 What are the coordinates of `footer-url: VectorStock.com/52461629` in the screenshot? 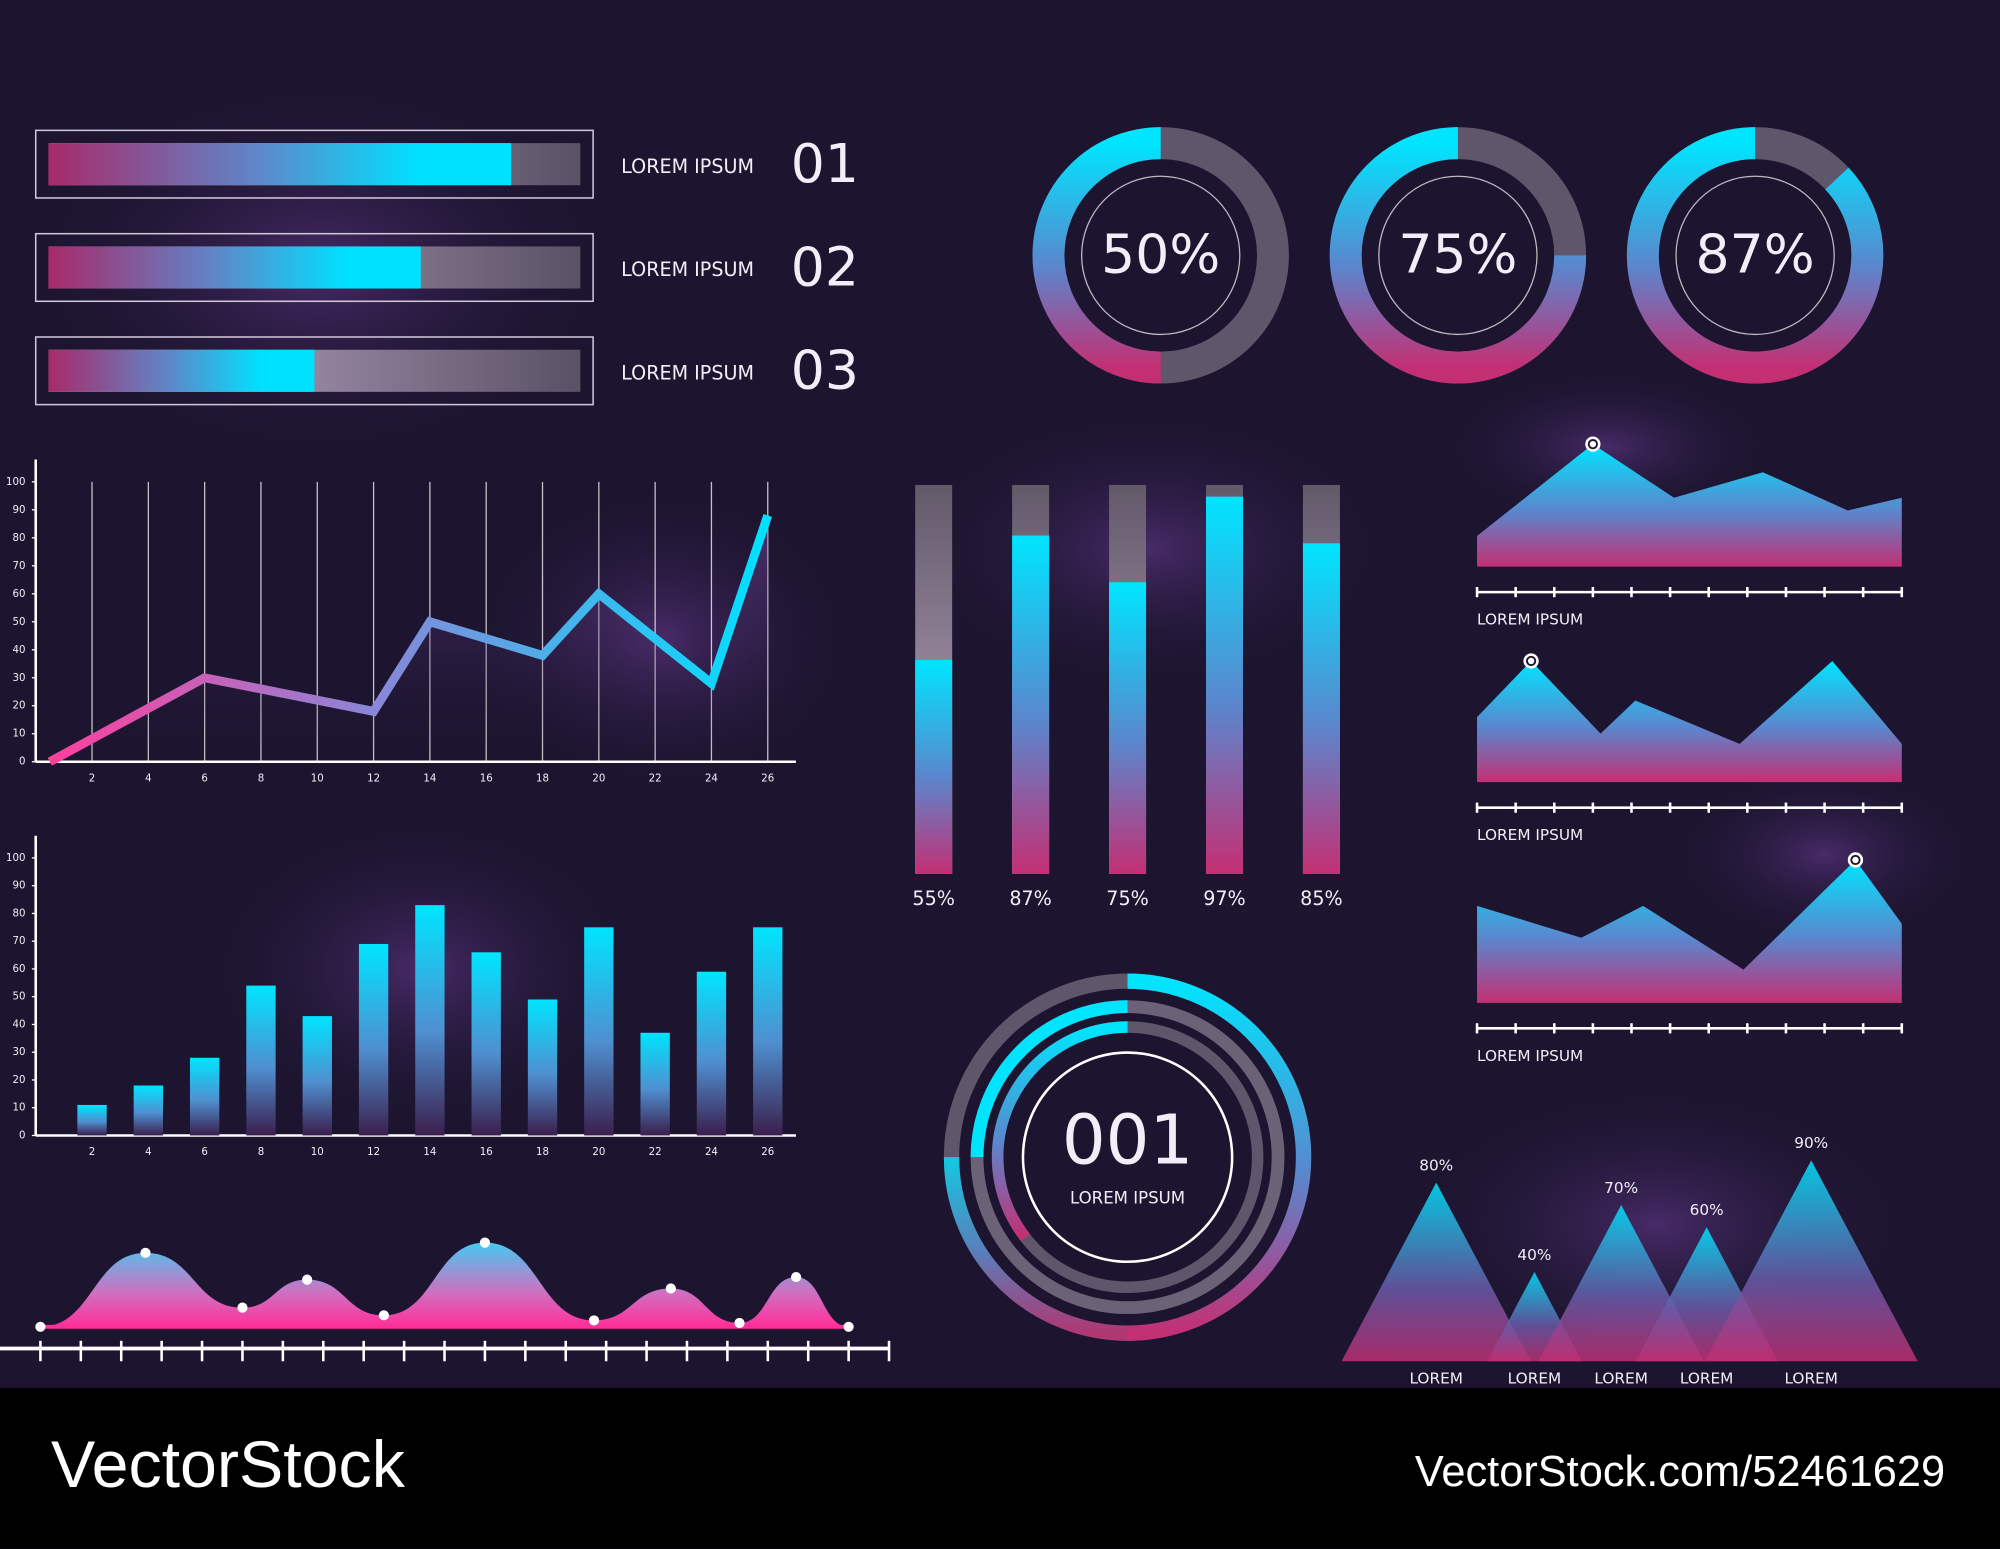 It's located at (1680, 1472).